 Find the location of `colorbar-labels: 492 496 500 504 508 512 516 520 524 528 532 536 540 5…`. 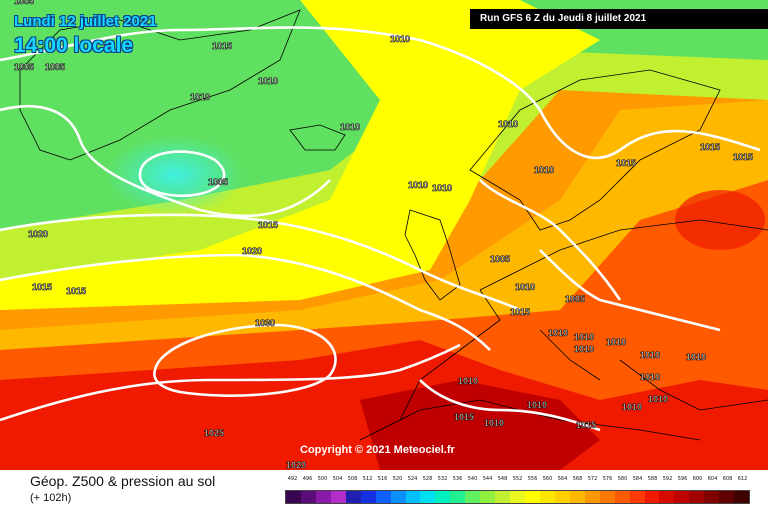

colorbar-labels: 492 496 500 504 508 512 516 520 524 528 532 536 540 5… is located at coordinates (517, 479).